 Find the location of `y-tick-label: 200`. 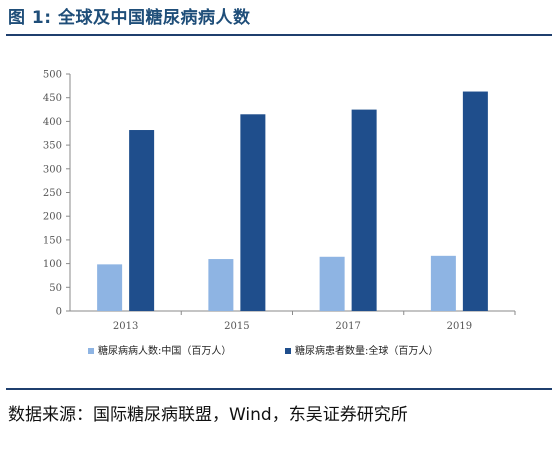

y-tick-label: 200 is located at coordinates (52, 217).